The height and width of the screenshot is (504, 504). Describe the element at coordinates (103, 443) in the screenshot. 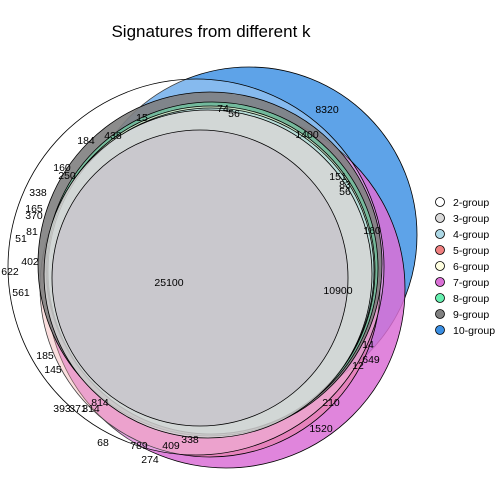

I see `region-label: 68` at that location.